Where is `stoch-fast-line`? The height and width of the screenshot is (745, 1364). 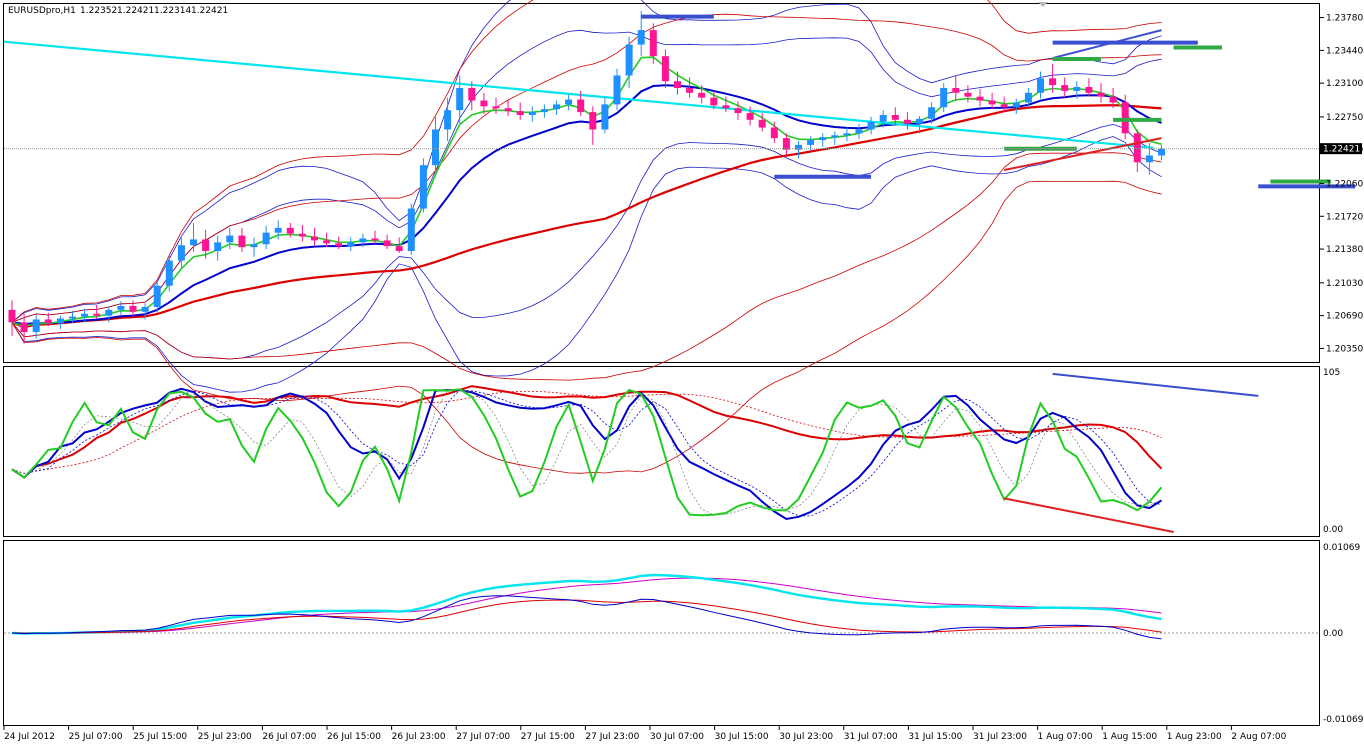 stoch-fast-line is located at coordinates (587, 452).